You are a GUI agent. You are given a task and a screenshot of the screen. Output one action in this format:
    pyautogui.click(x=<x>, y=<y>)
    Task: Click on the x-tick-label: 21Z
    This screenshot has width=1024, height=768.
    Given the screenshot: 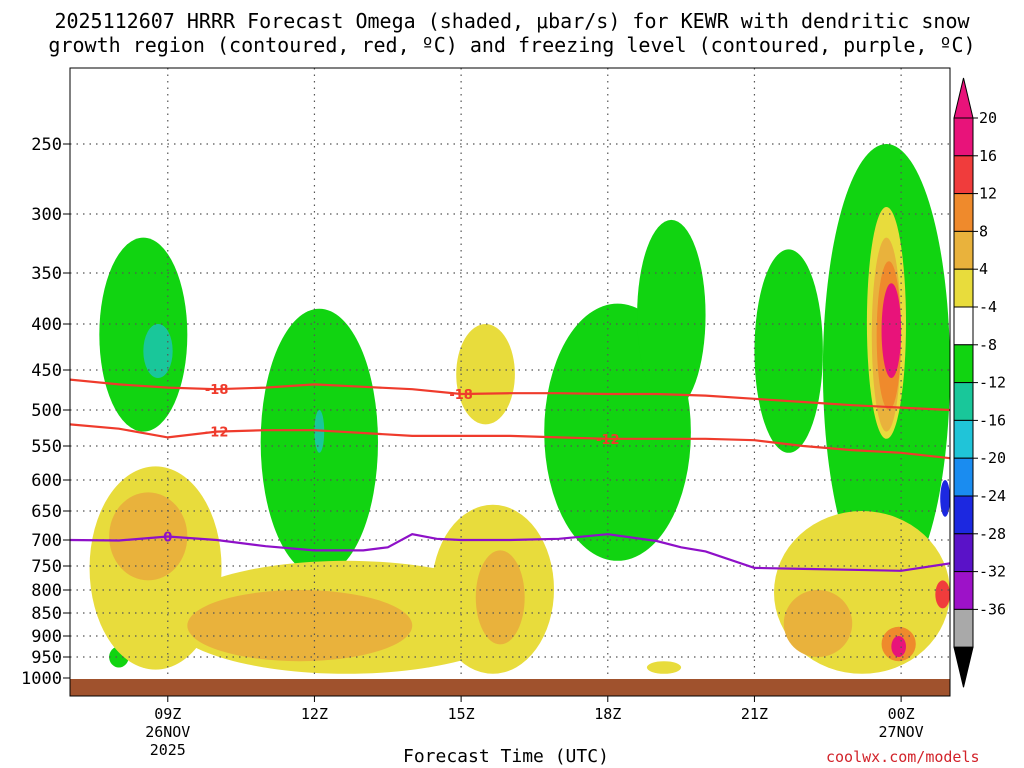 What is the action you would take?
    pyautogui.click(x=754, y=714)
    